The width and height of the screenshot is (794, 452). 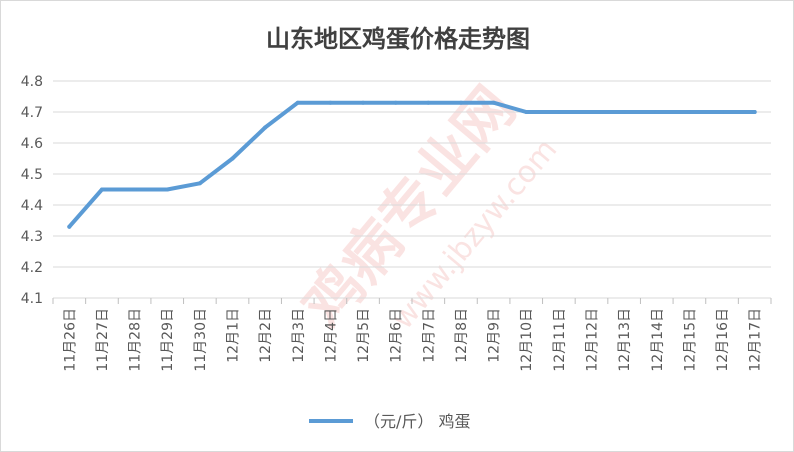 What do you see at coordinates (364, 335) in the screenshot?
I see `x-tick-label: 12月5日` at bounding box center [364, 335].